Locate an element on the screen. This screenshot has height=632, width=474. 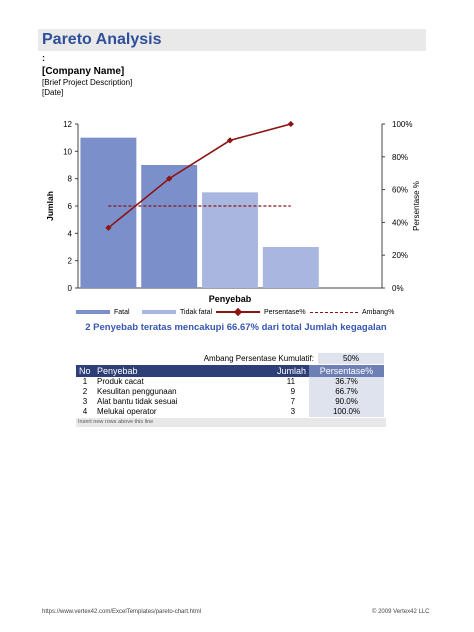
header-no: No is located at coordinates (85, 371).